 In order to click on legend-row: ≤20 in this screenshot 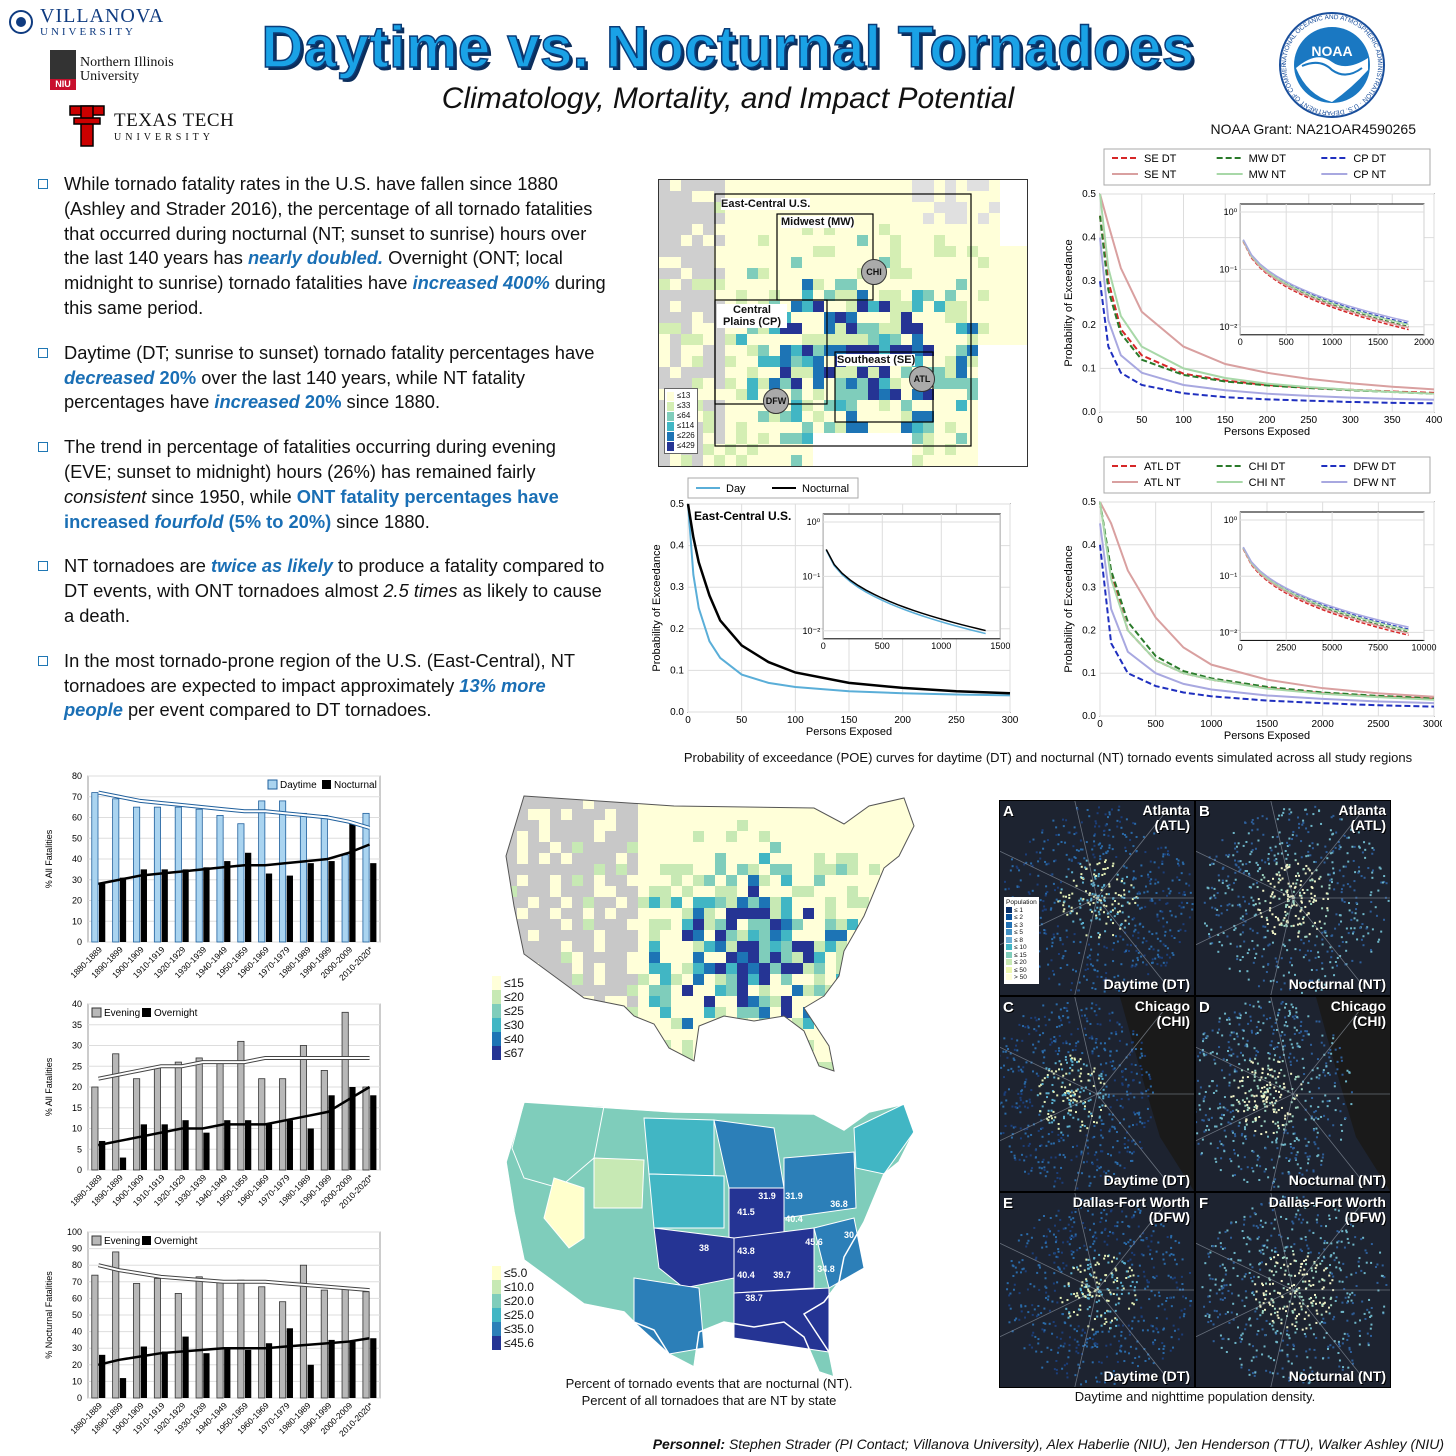, I will do `click(508, 997)`.